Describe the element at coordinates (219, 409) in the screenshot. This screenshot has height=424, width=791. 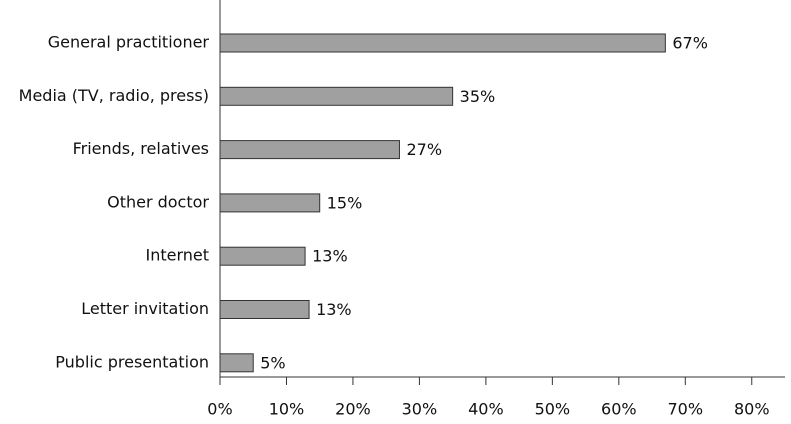
I see `x-tick-label: 0%` at that location.